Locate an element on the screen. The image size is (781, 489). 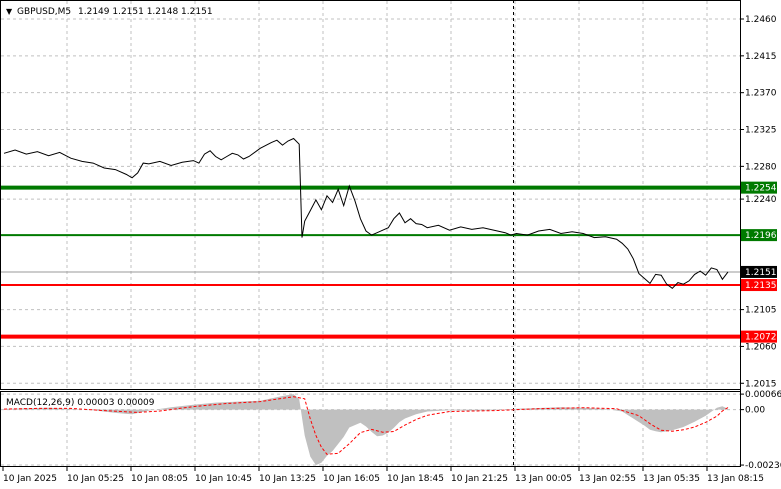
price-tick-label: 1.2105 is located at coordinates (761, 311).